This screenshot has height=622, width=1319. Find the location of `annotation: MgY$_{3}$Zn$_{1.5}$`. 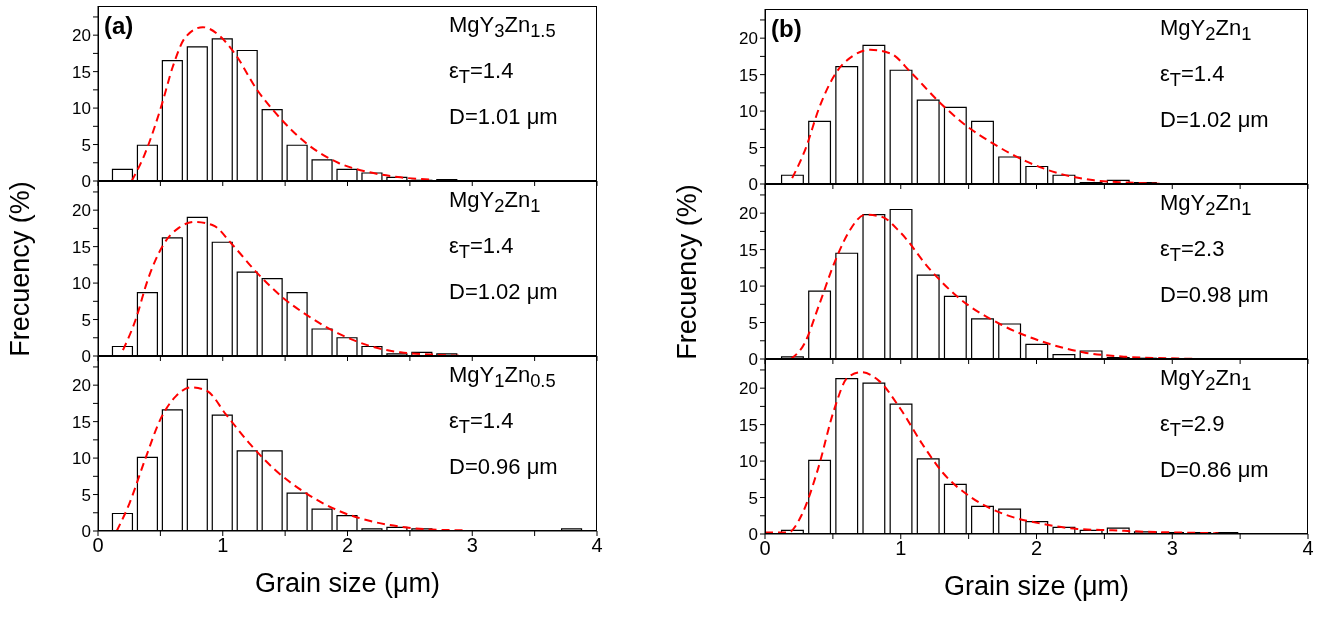

annotation: MgY$_{3}$Zn$_{1.5}$ is located at coordinates (502, 27).